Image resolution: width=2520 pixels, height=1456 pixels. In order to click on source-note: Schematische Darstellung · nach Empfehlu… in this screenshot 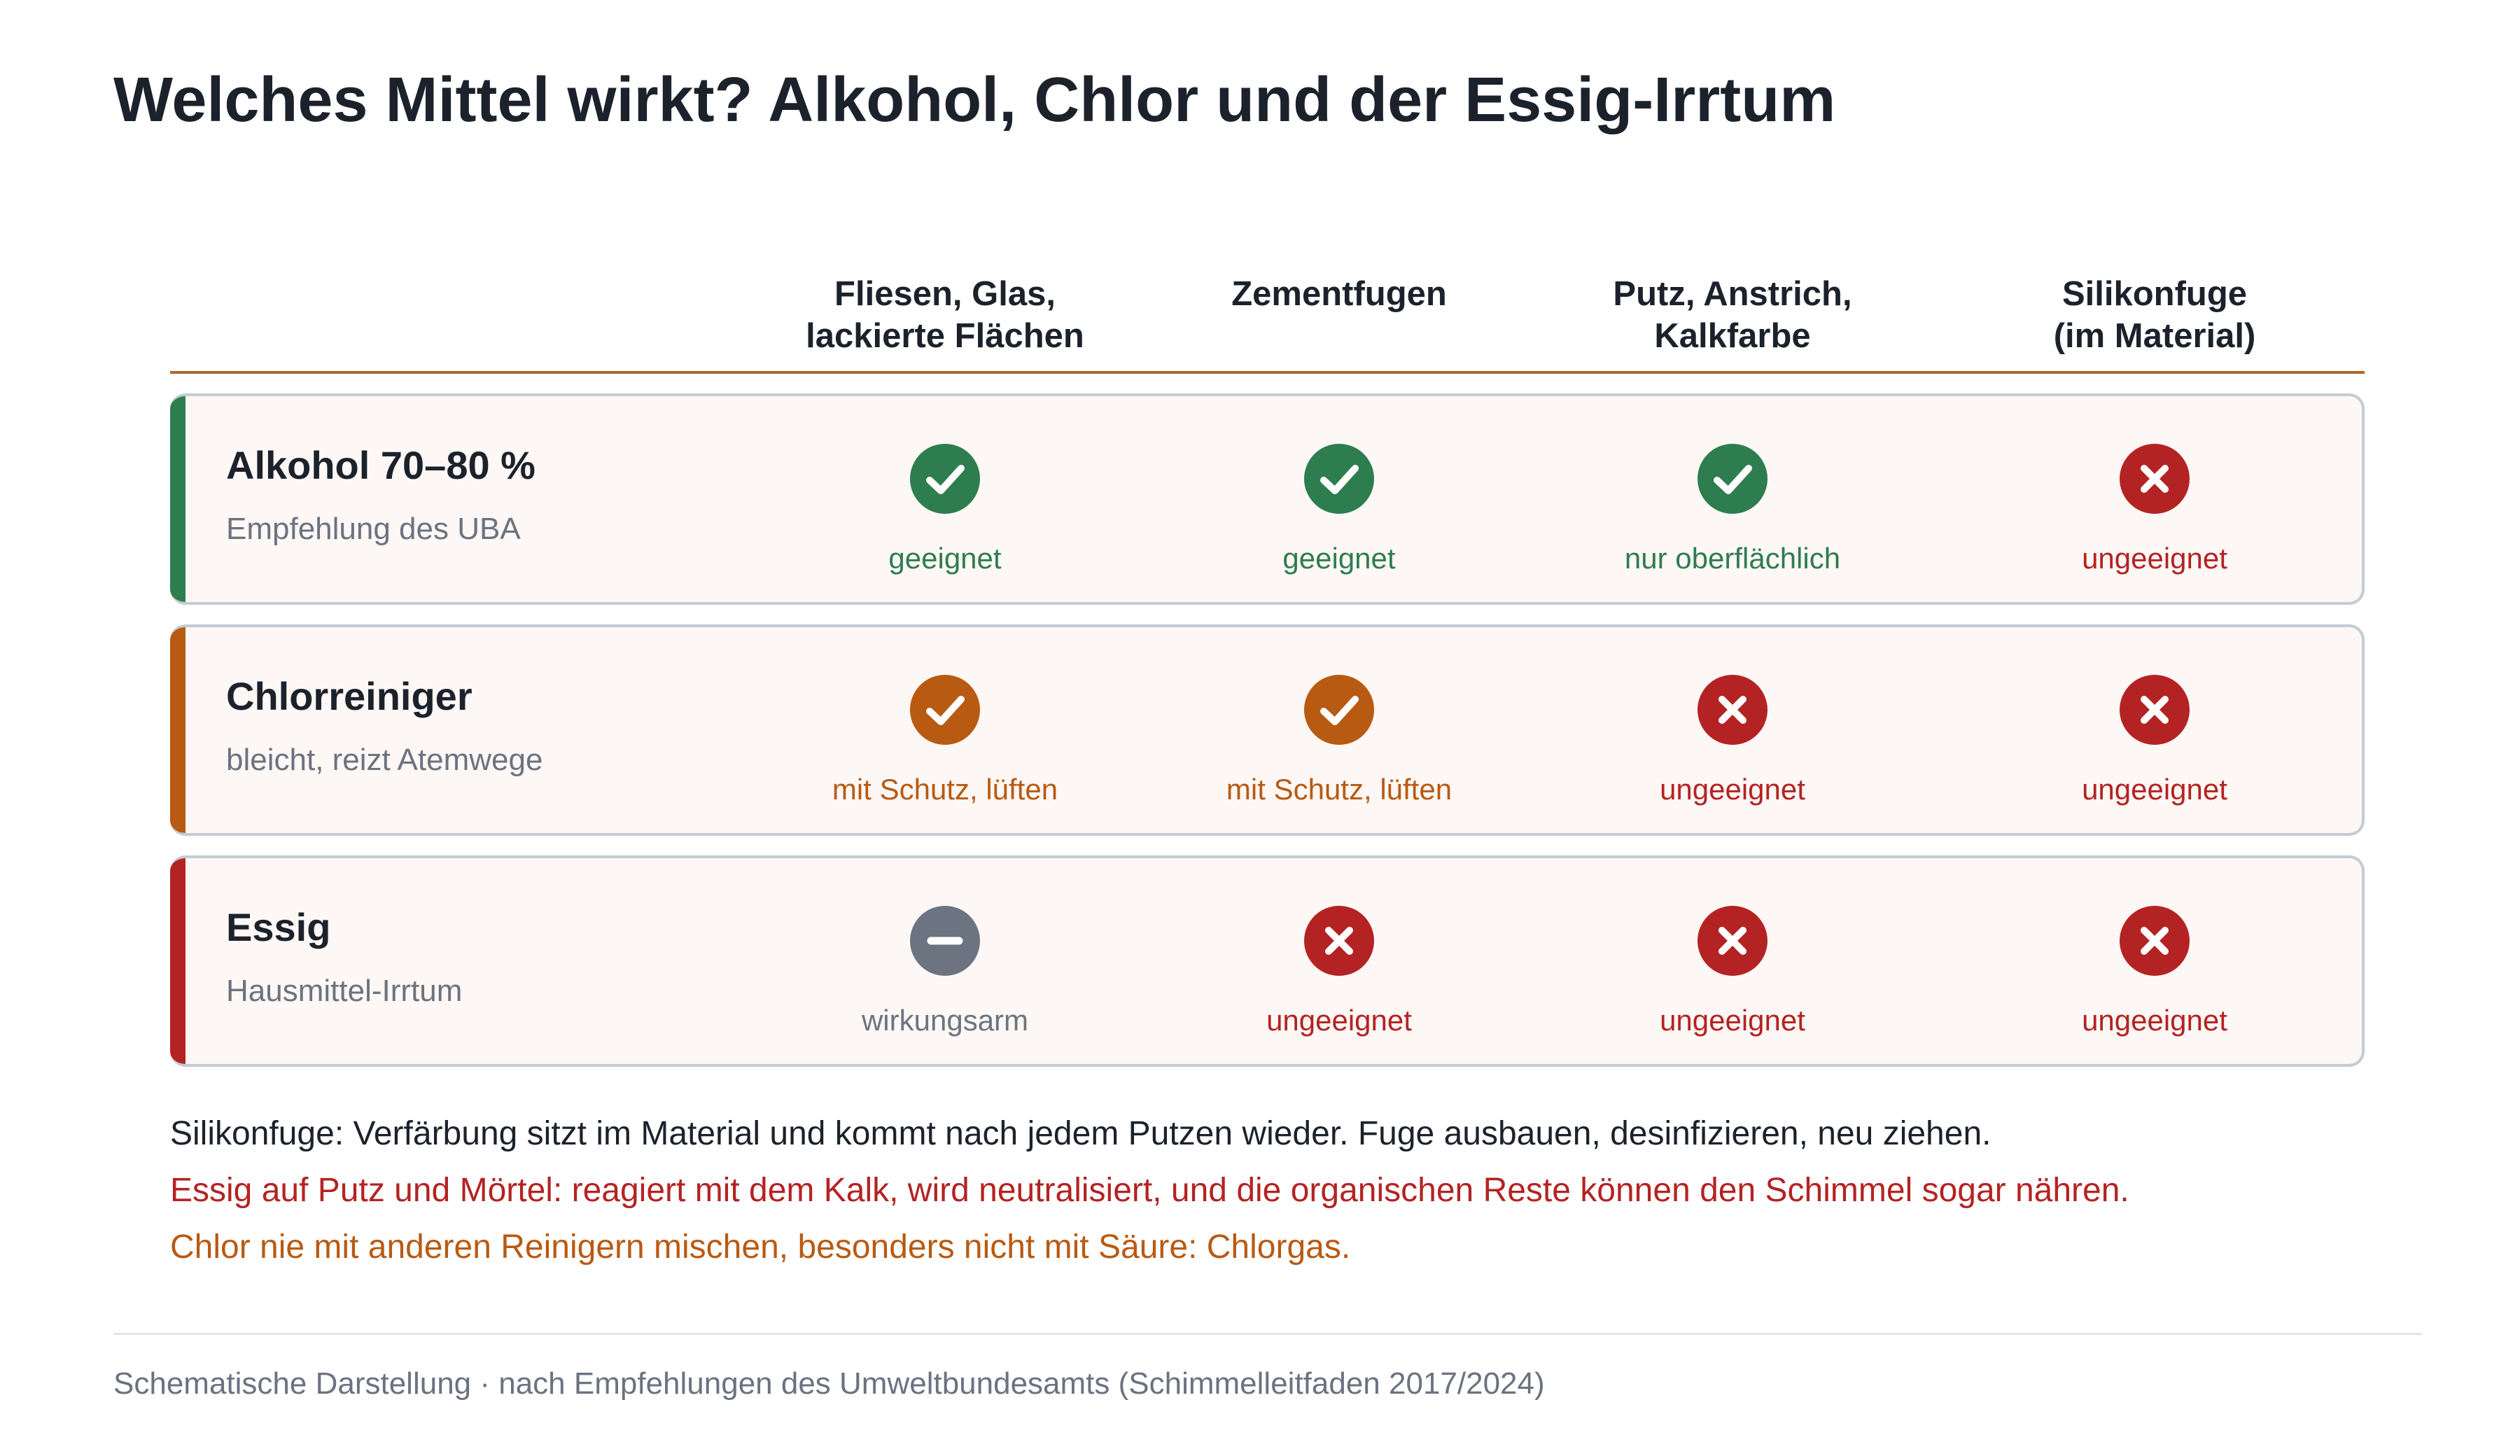, I will do `click(829, 1383)`.